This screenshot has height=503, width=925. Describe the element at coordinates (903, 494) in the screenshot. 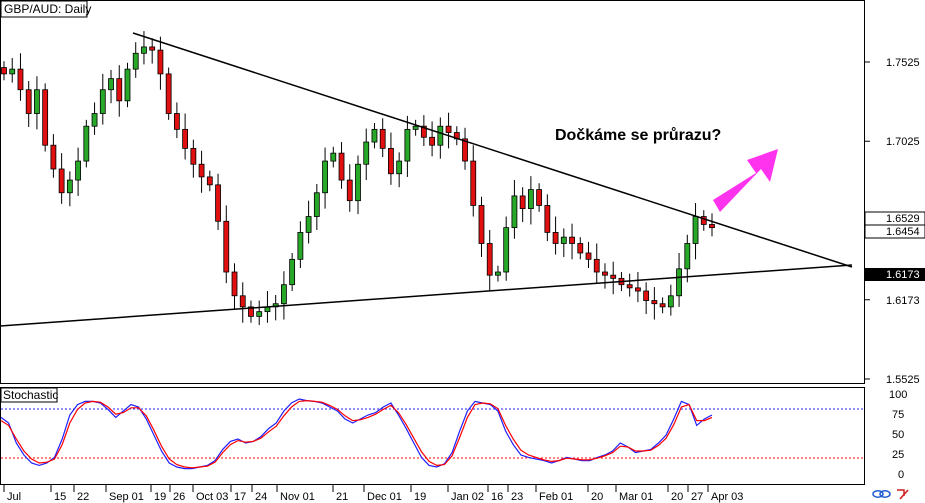

I see `close-icon` at that location.